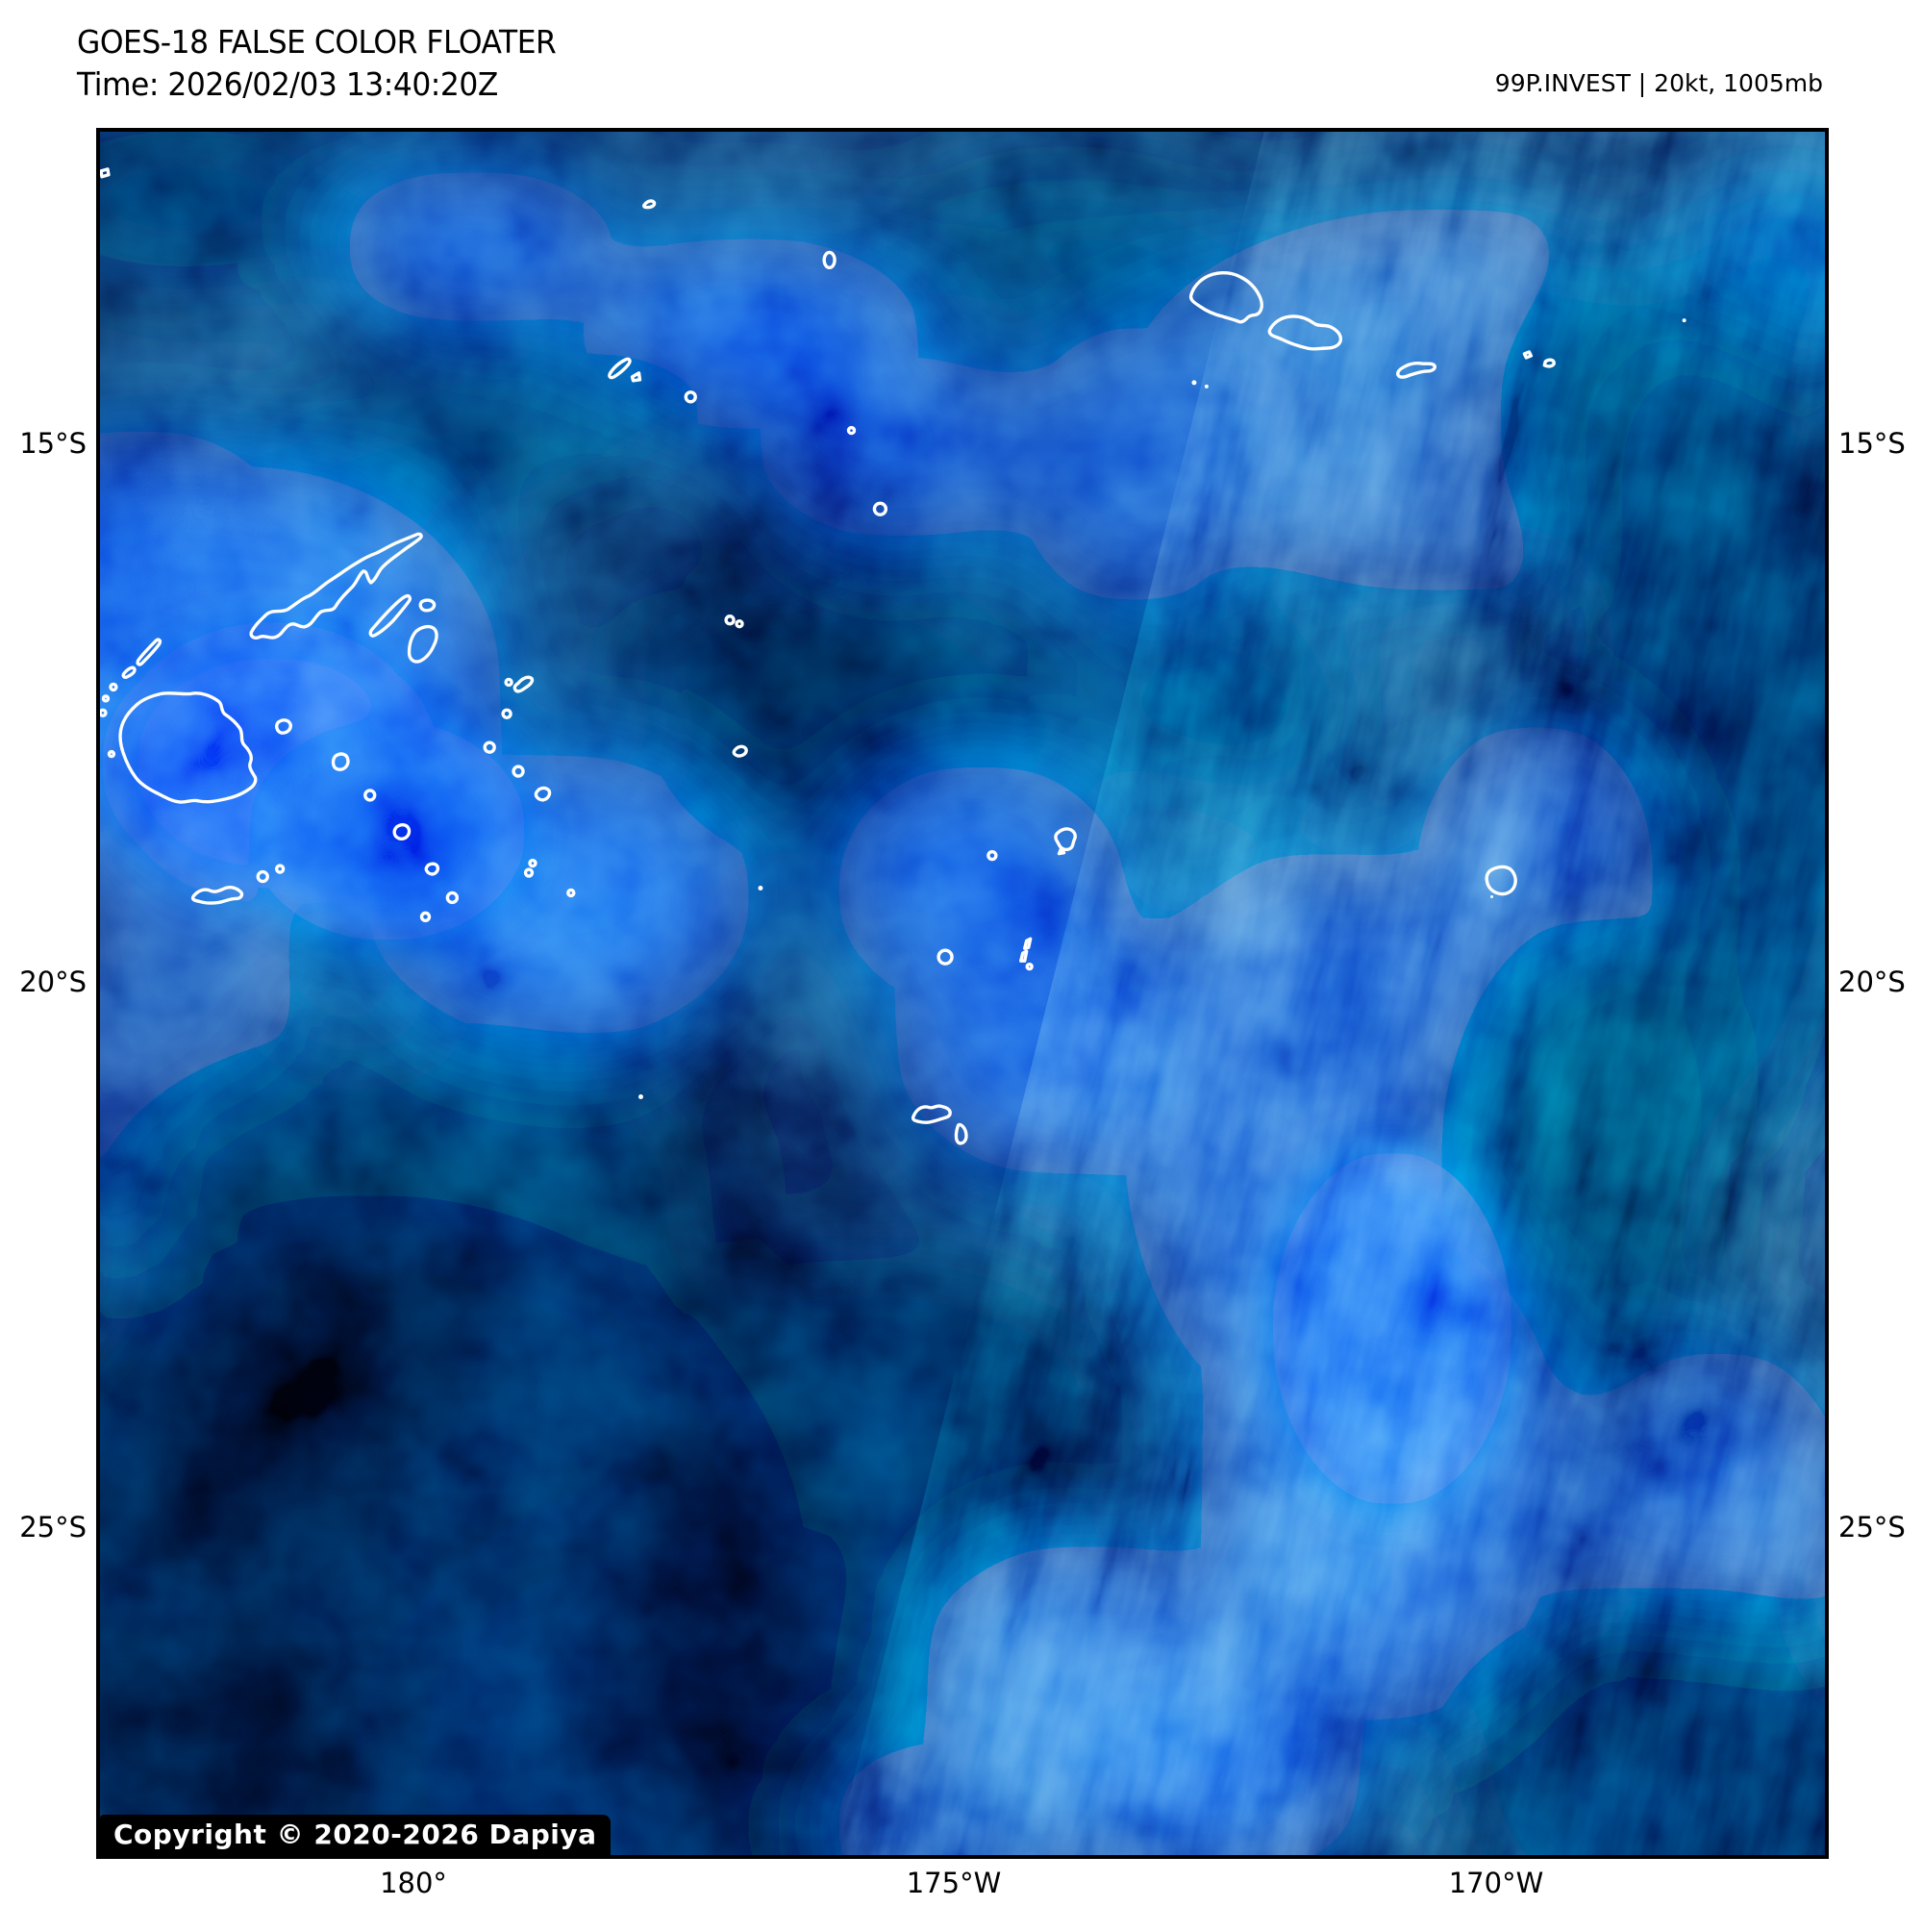 The height and width of the screenshot is (1932, 1923). What do you see at coordinates (413, 1883) in the screenshot?
I see `lon-label-180: 180°` at bounding box center [413, 1883].